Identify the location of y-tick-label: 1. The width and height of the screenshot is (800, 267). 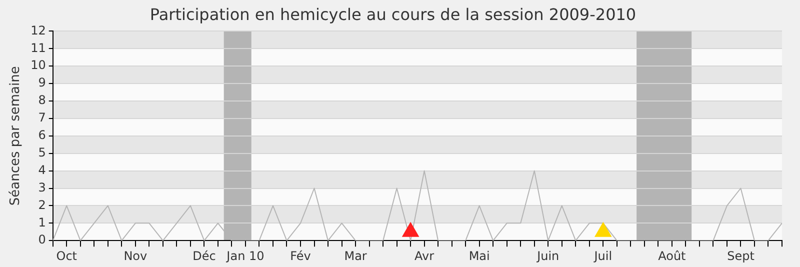
(42, 222).